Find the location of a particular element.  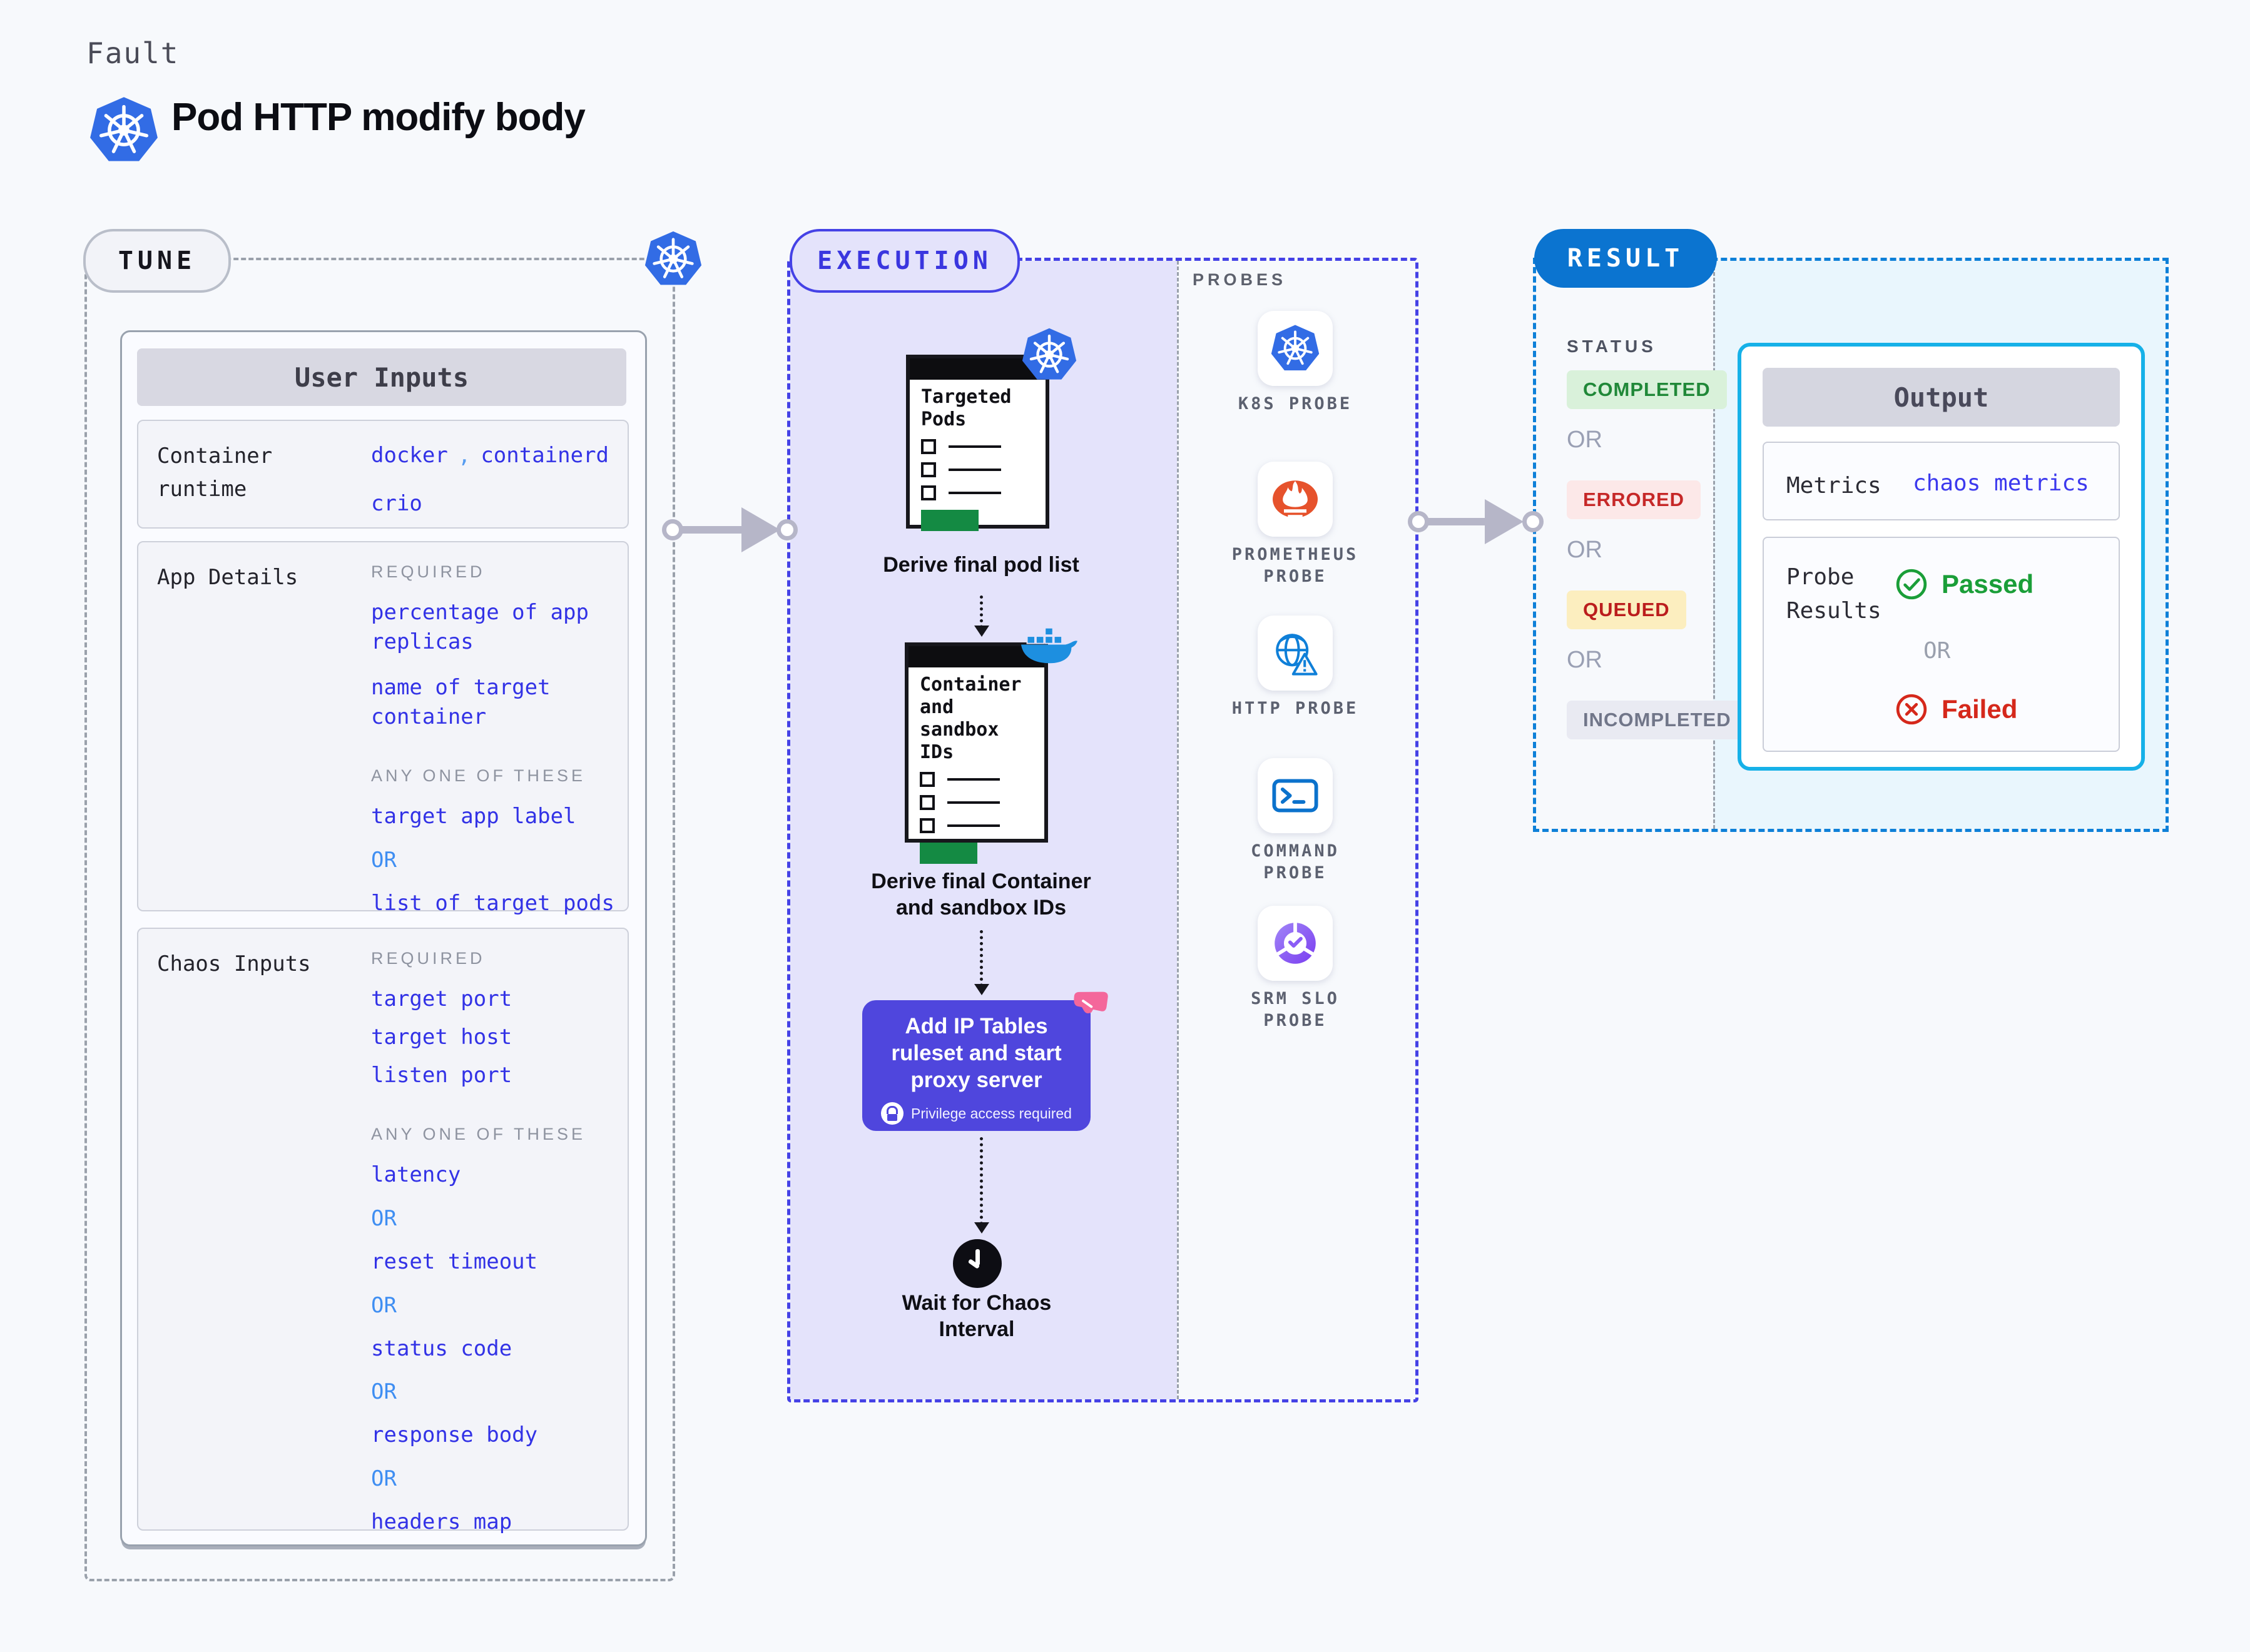

chaos-anyone-item: response body is located at coordinates (454, 1435).